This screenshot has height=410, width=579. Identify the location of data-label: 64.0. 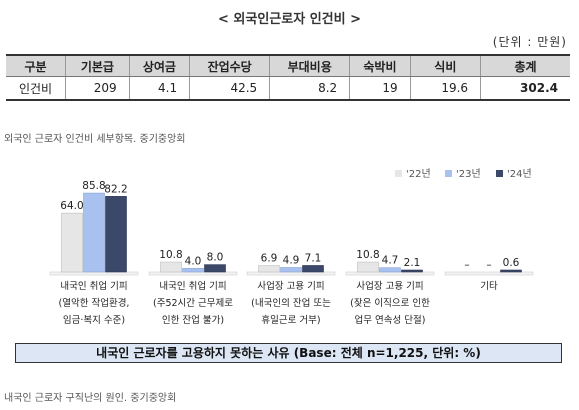
(71, 206).